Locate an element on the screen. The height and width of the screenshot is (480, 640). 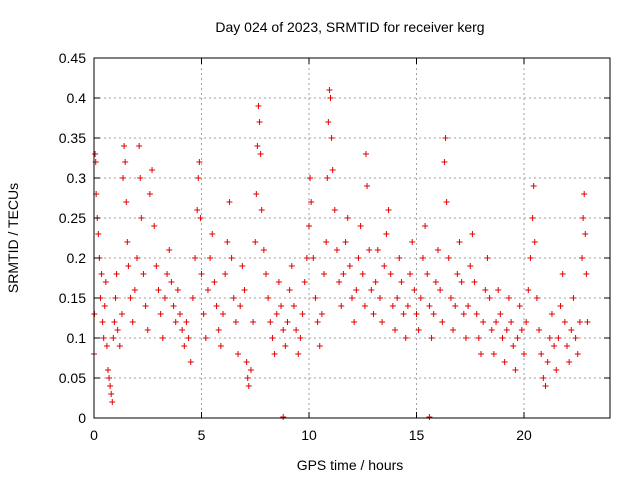
x-tick-label: 5 is located at coordinates (202, 435).